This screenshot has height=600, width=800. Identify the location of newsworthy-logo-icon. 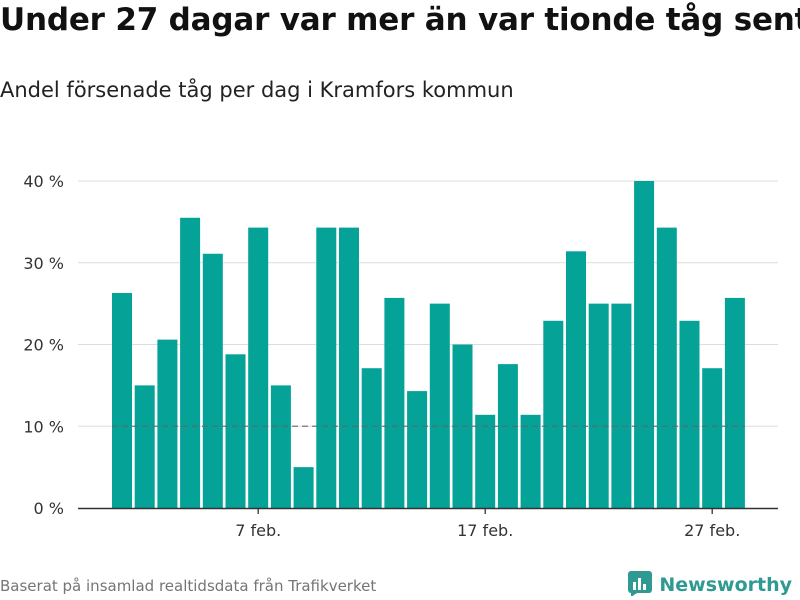
(640, 585).